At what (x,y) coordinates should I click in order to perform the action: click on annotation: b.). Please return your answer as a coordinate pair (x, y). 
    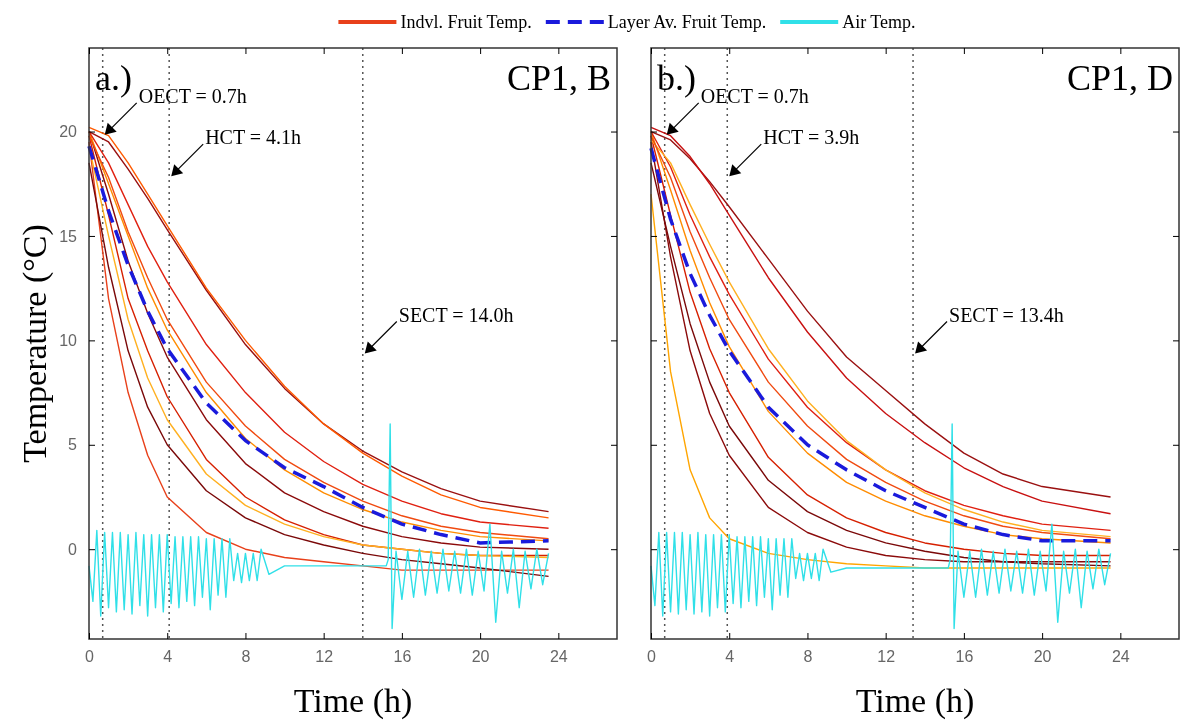
    Looking at the image, I should click on (676, 78).